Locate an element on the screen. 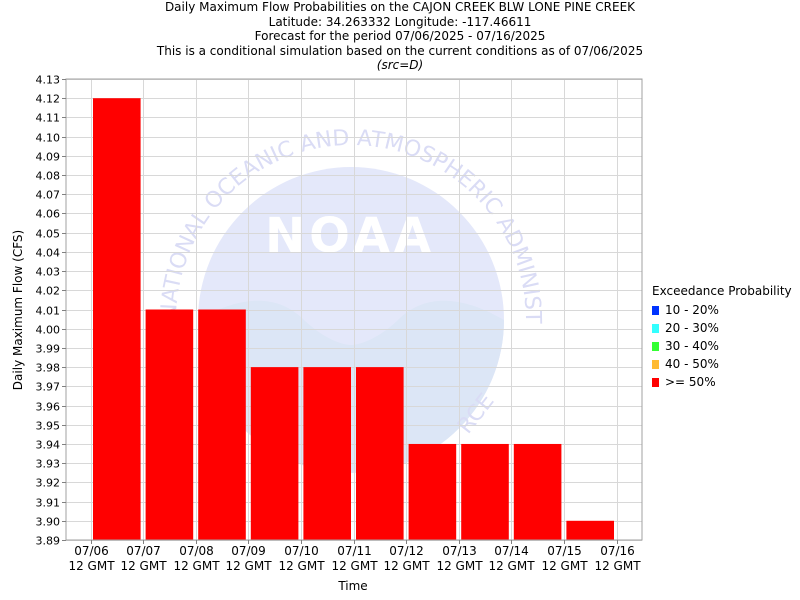  y-tick-label: 3.98 is located at coordinates (48, 368).